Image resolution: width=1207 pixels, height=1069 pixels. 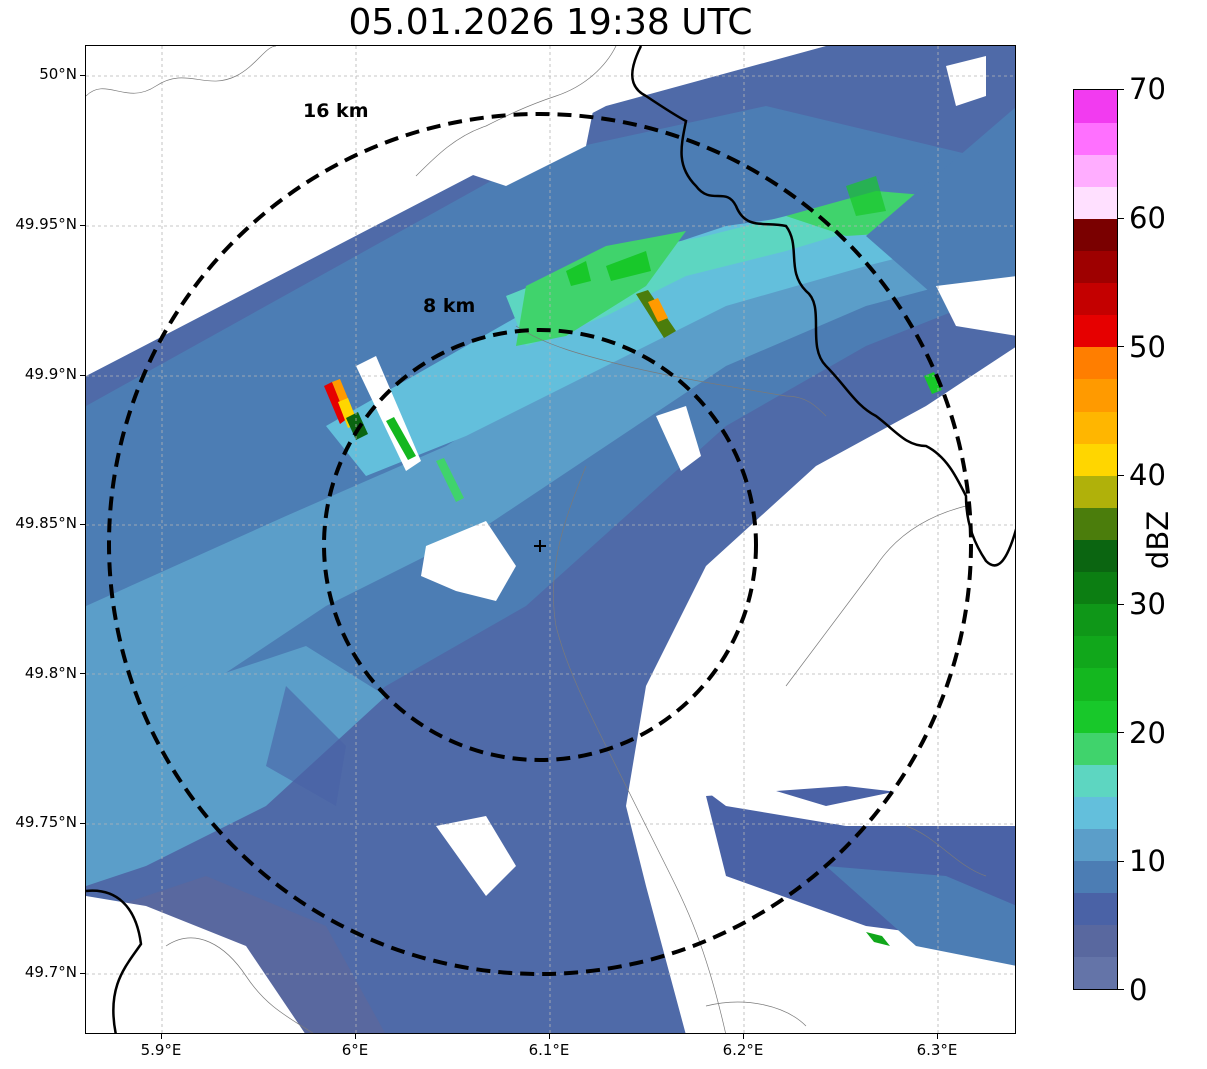 What do you see at coordinates (1158, 540) in the screenshot?
I see `colorbar-label: dBZ` at bounding box center [1158, 540].